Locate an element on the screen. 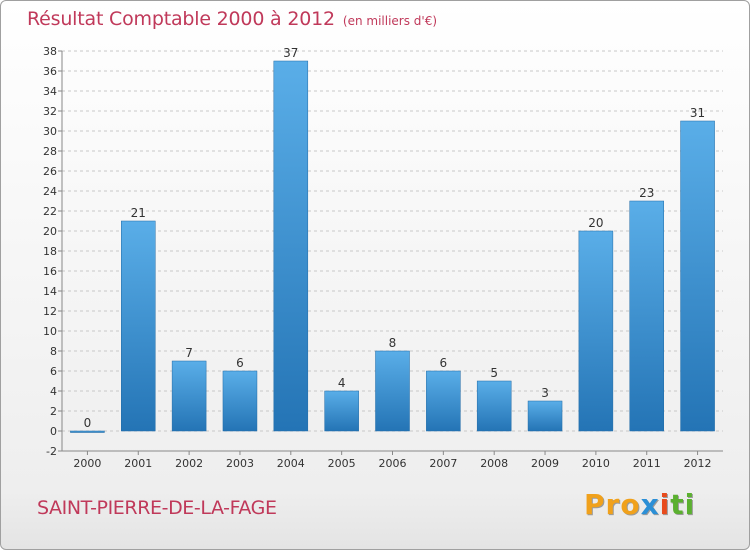  y-tick-label: 8 is located at coordinates (53, 351).